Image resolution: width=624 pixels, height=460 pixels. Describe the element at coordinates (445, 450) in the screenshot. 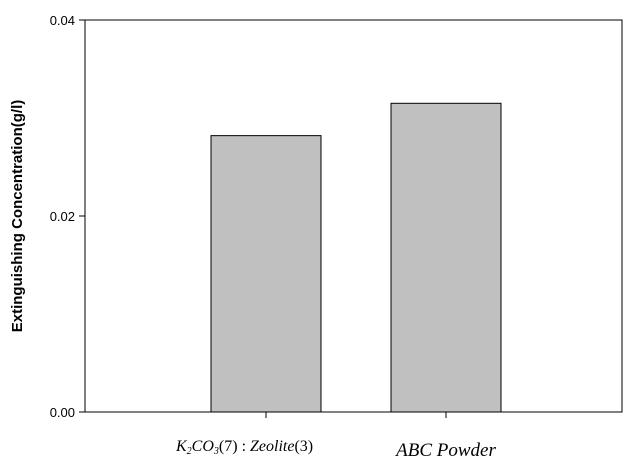

I see `category-label-2: ABC Powder` at that location.